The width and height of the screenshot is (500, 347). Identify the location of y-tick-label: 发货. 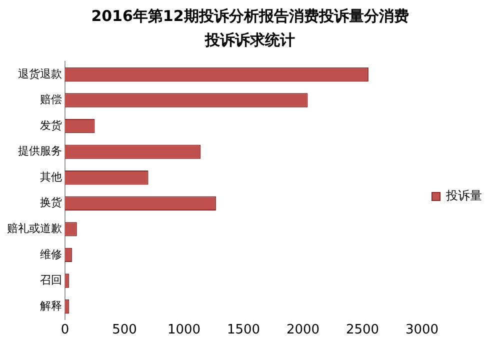
(51, 125).